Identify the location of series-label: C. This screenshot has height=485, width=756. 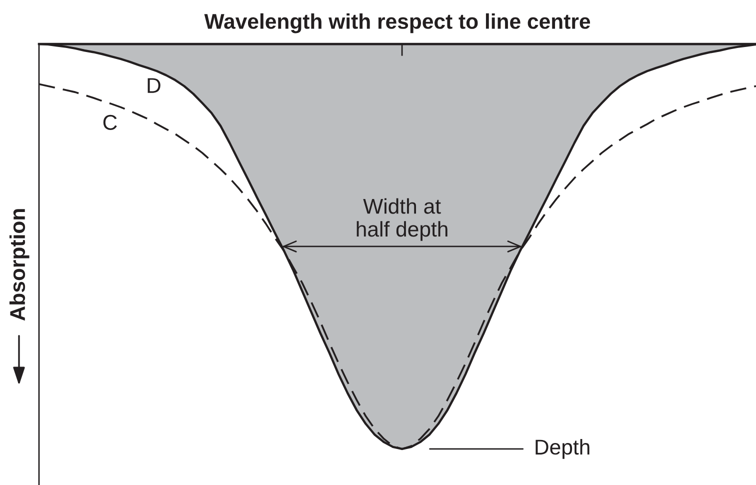
(110, 122).